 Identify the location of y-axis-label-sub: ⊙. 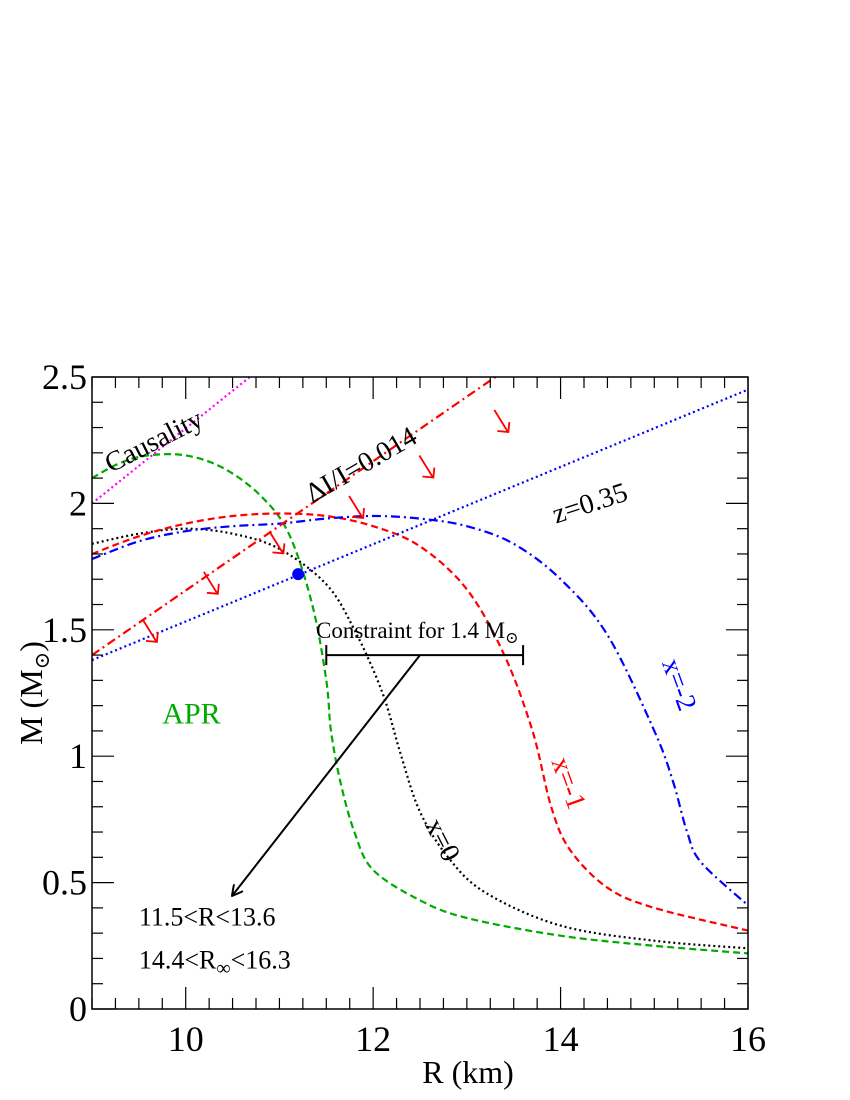
(42, 661).